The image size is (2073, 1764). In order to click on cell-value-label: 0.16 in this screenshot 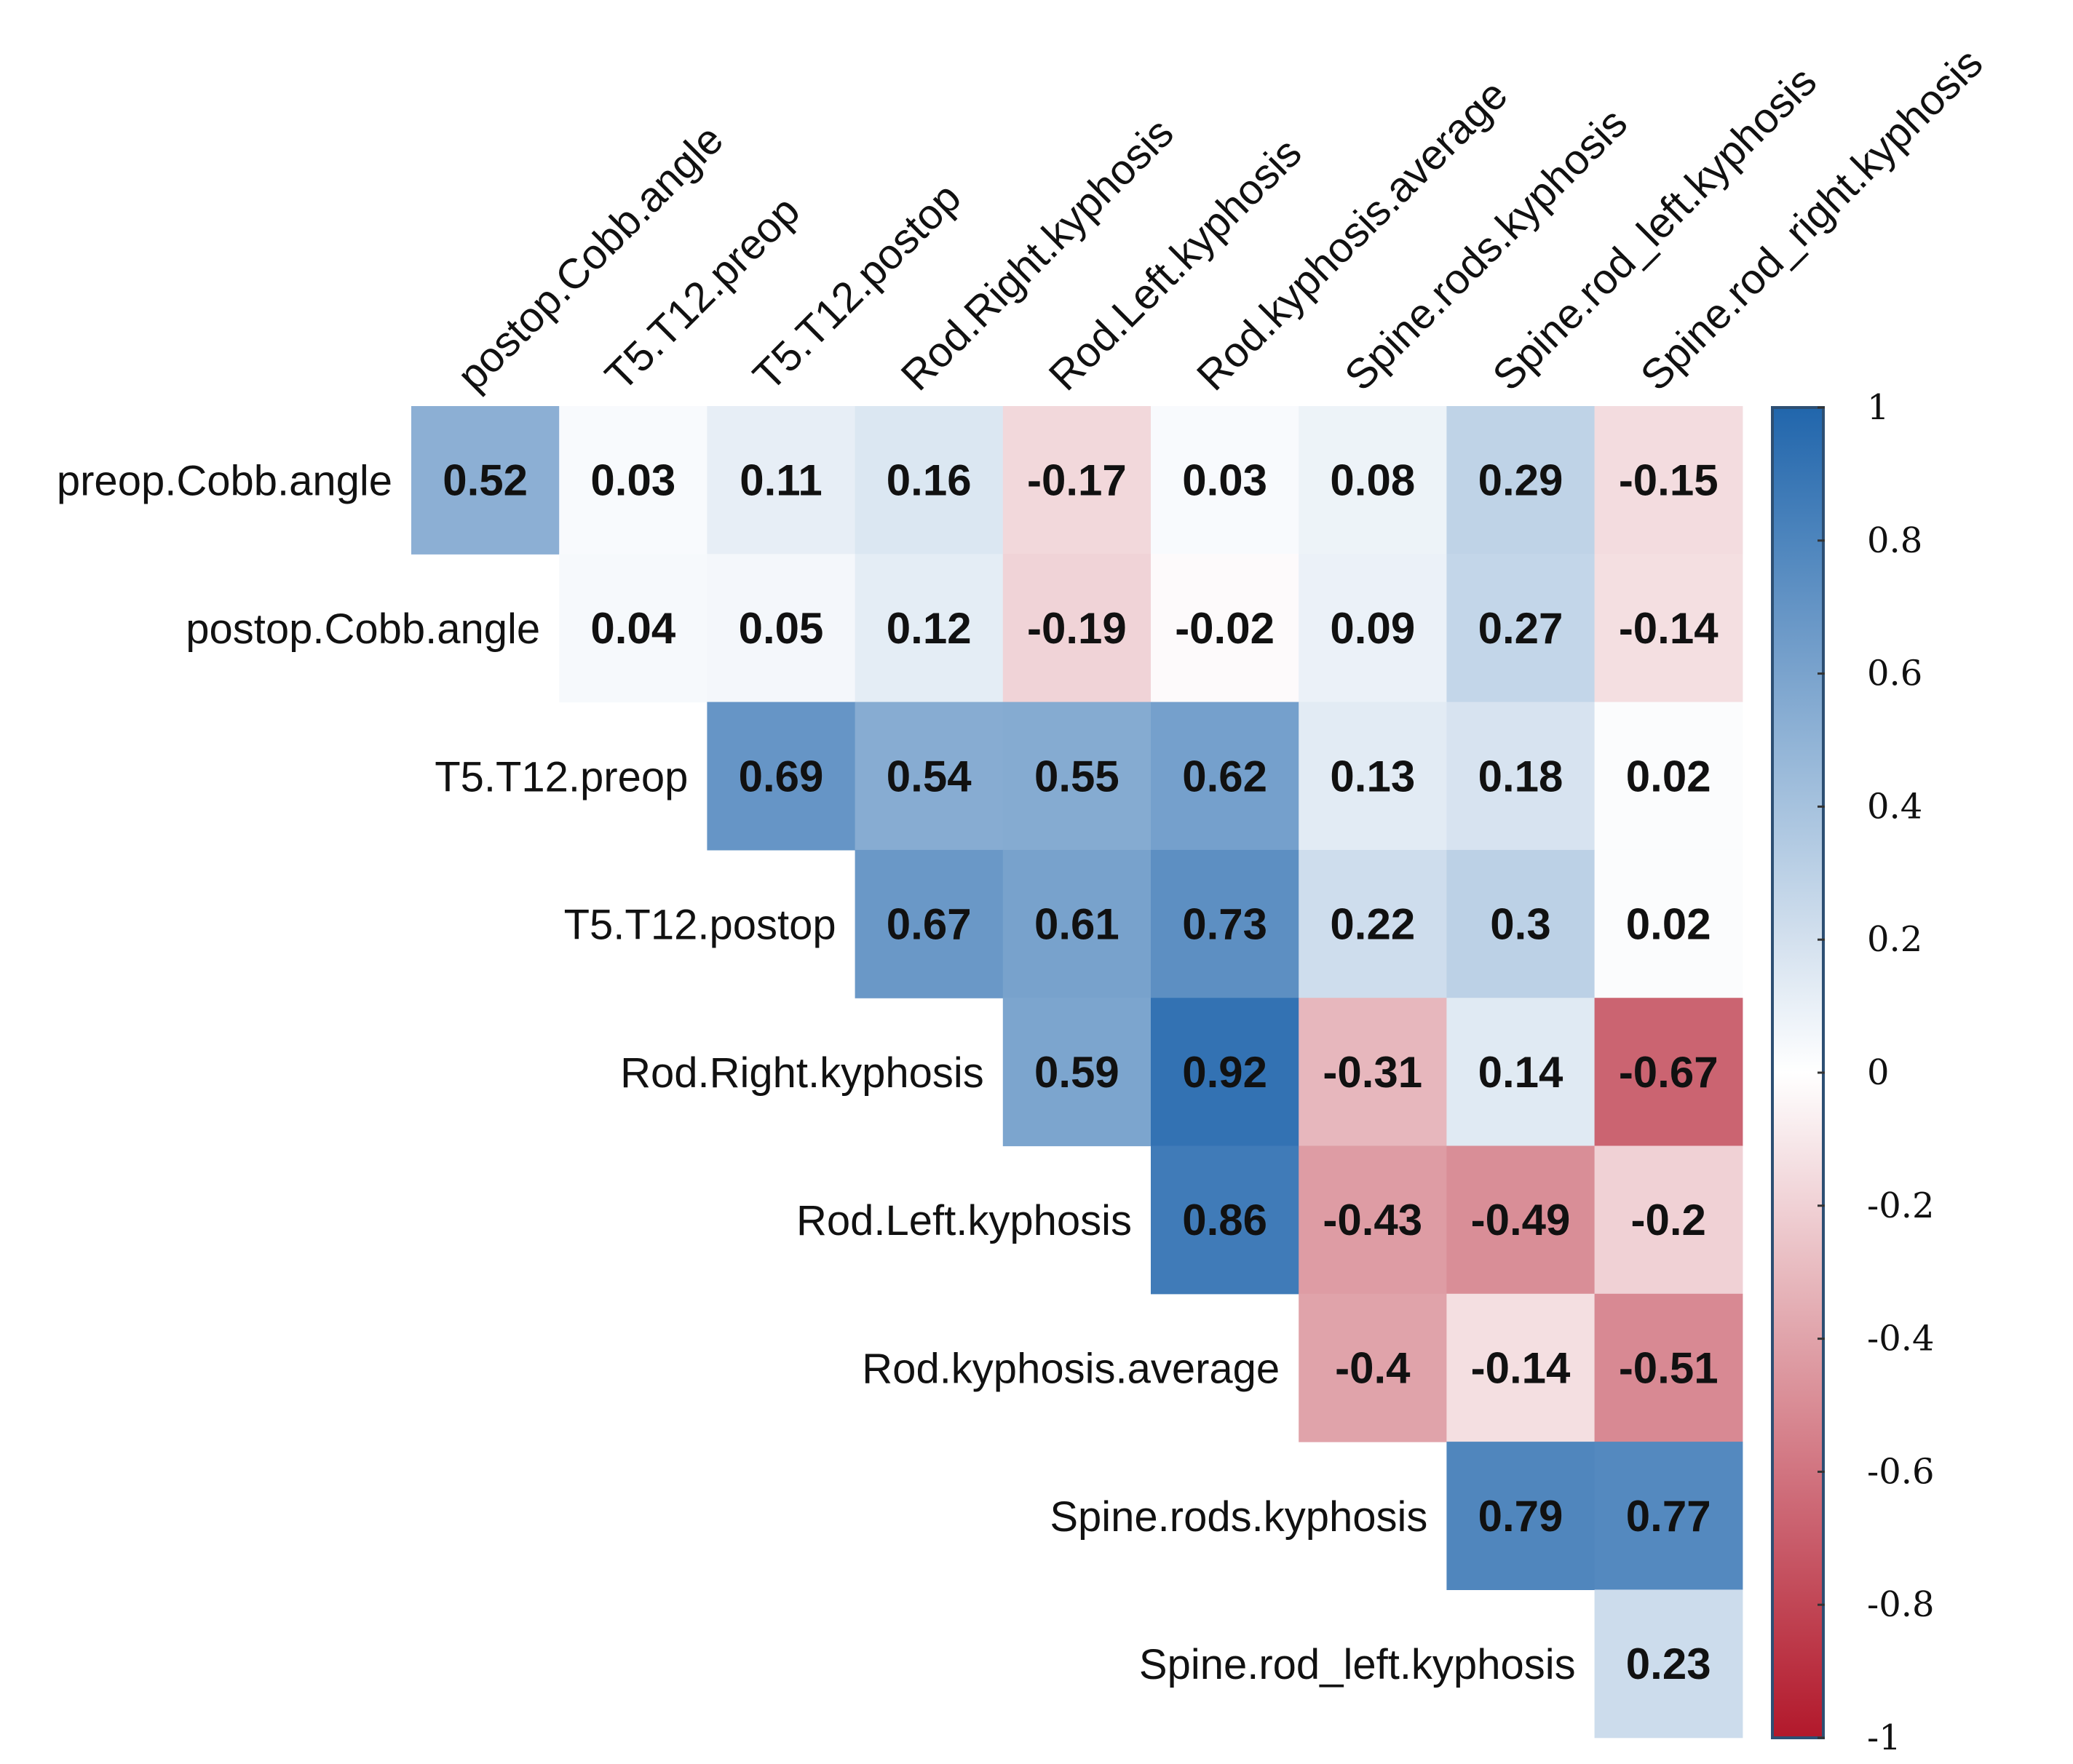, I will do `click(930, 480)`.